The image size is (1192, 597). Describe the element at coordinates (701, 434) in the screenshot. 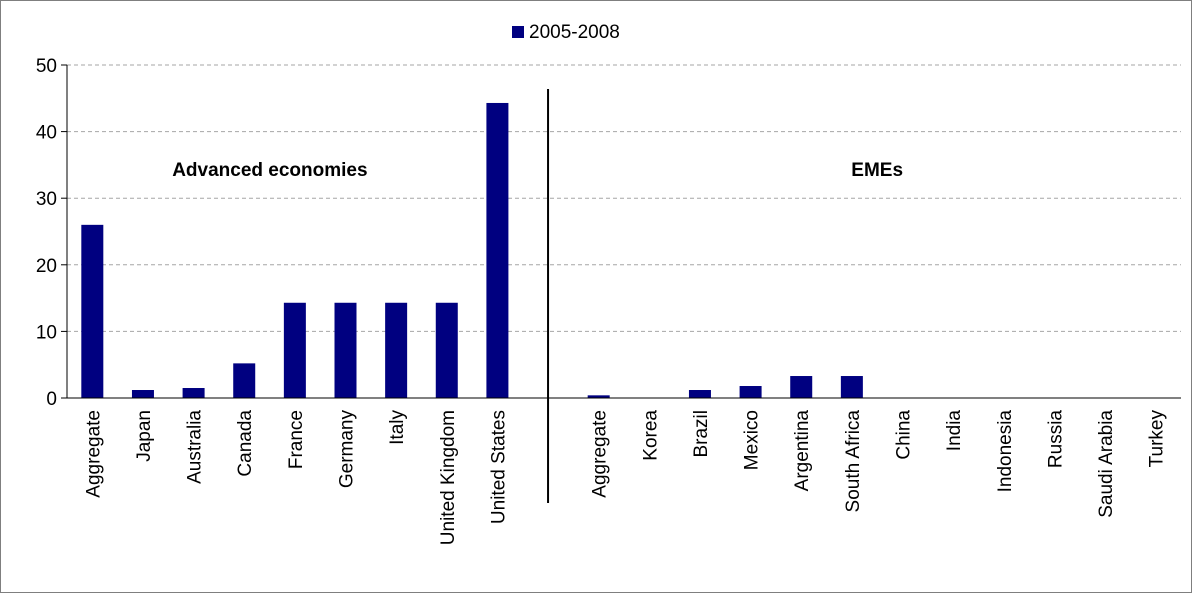

I see `x-tick-label: Brazil` at that location.